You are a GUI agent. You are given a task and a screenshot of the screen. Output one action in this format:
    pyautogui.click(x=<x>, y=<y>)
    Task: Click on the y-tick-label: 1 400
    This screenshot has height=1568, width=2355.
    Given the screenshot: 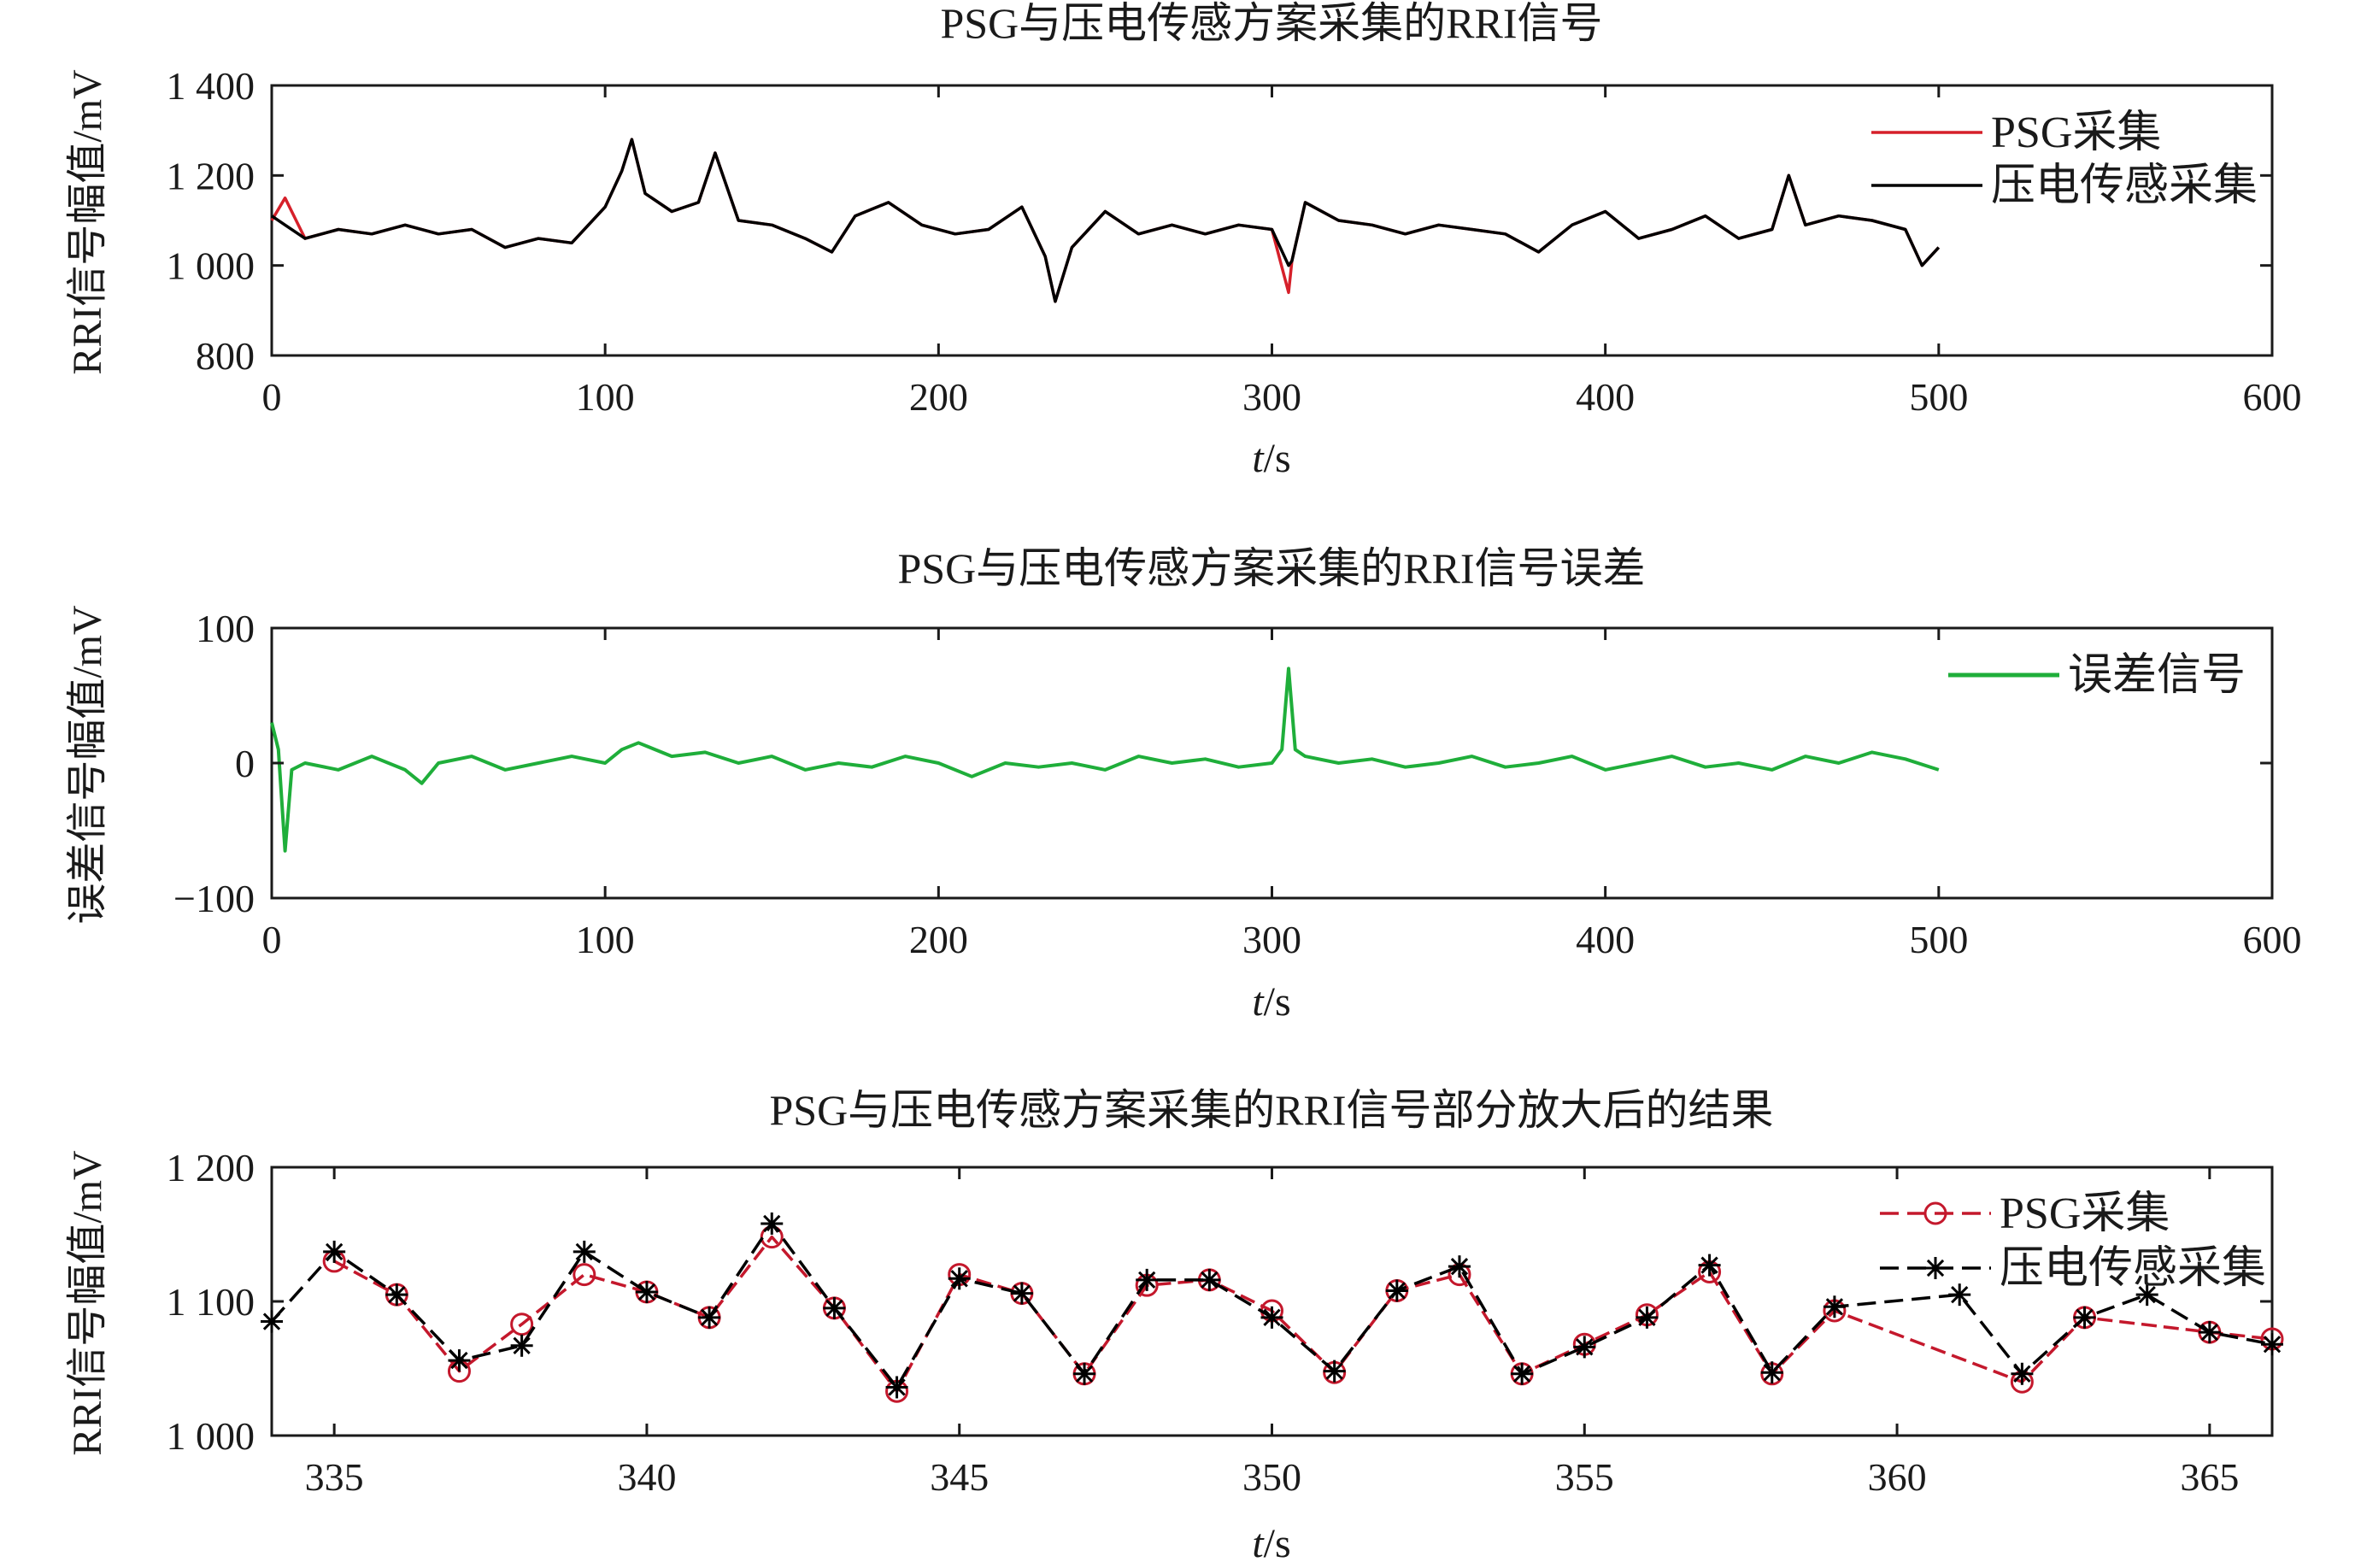 What is the action you would take?
    pyautogui.click(x=211, y=86)
    